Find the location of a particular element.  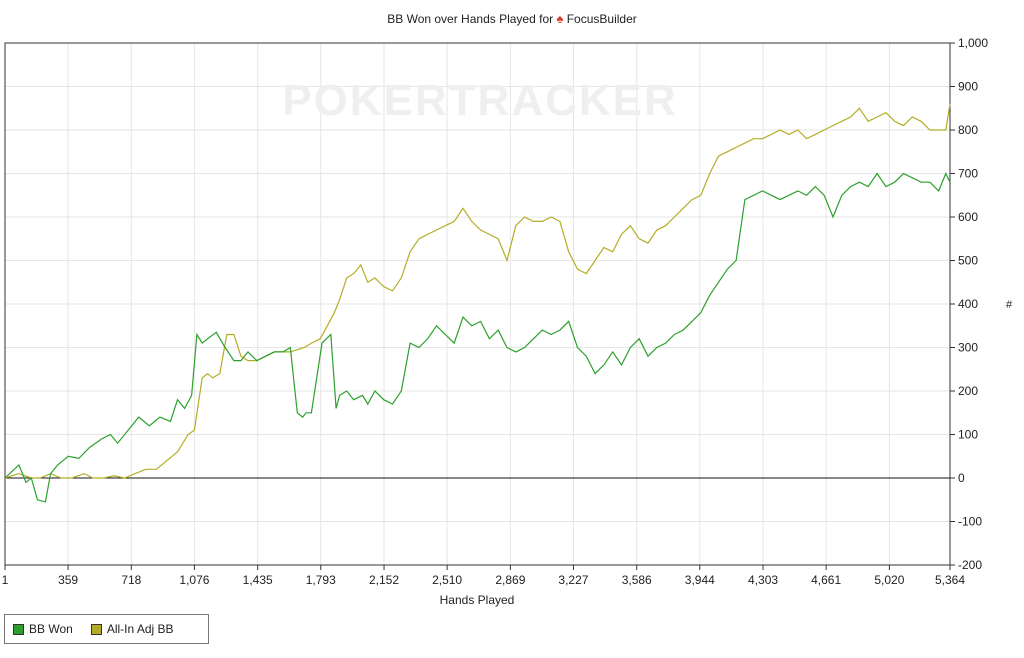

x-tick-label: 3,227 is located at coordinates (573, 580).